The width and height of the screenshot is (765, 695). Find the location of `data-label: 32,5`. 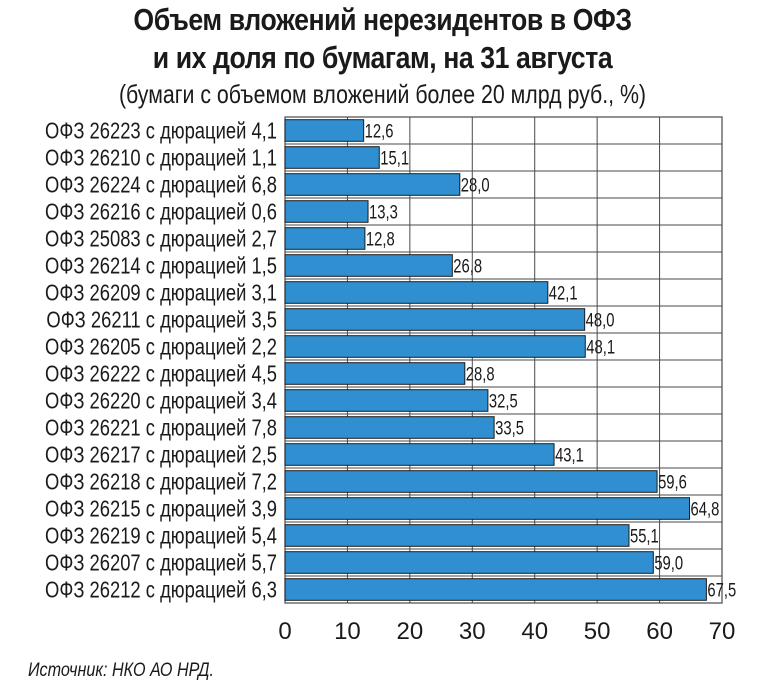

data-label: 32,5 is located at coordinates (503, 401).